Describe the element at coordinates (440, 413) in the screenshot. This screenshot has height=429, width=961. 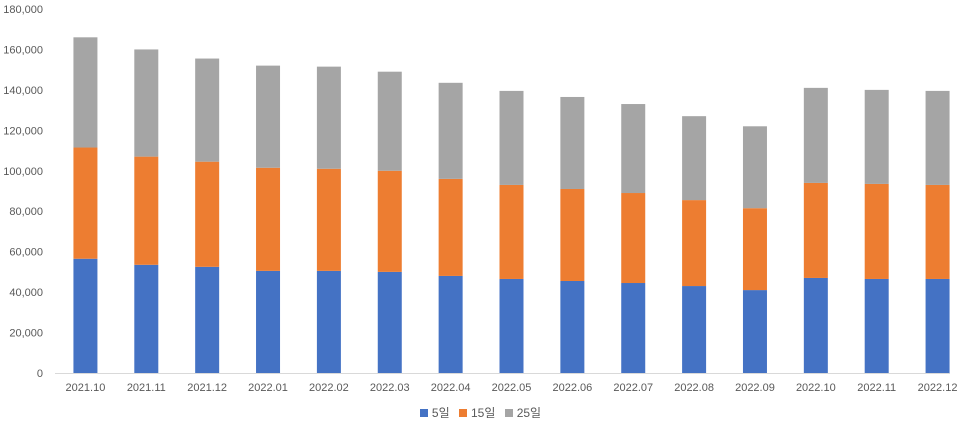
I see `legend-label-5: 5일` at that location.